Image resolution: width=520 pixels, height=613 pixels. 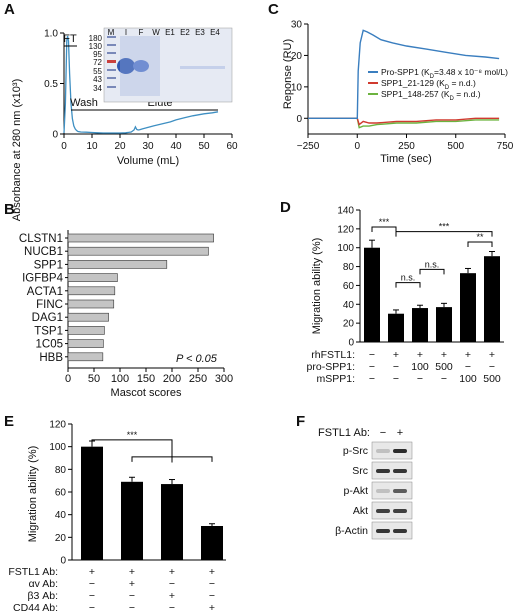 I want to click on E-ytick-label: 60, so click(x=61, y=493).